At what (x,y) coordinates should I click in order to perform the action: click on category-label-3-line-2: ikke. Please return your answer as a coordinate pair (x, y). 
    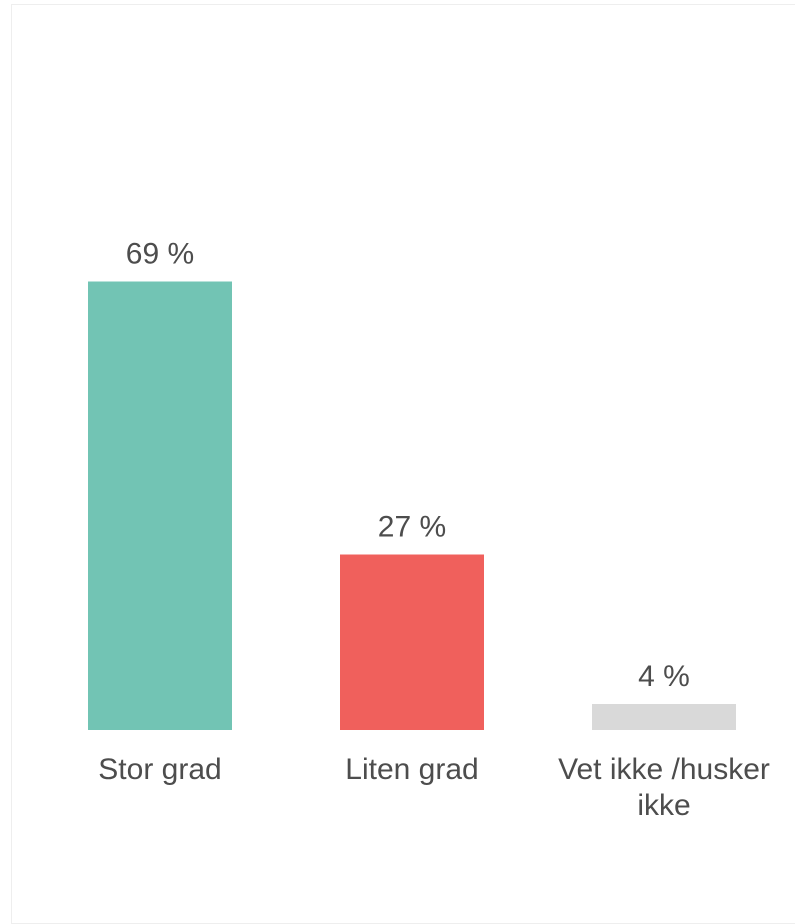
    Looking at the image, I should click on (663, 805).